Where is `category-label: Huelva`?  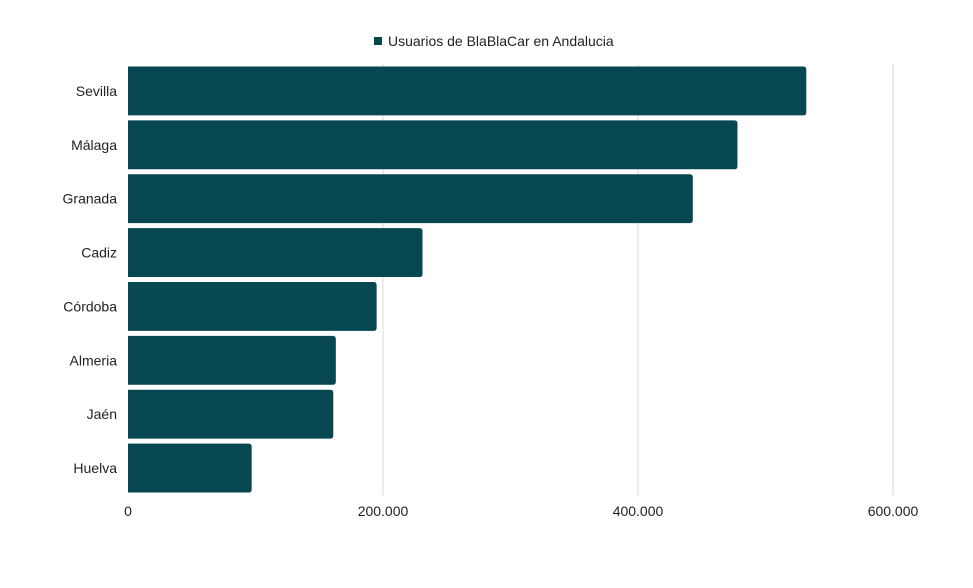 category-label: Huelva is located at coordinates (95, 468).